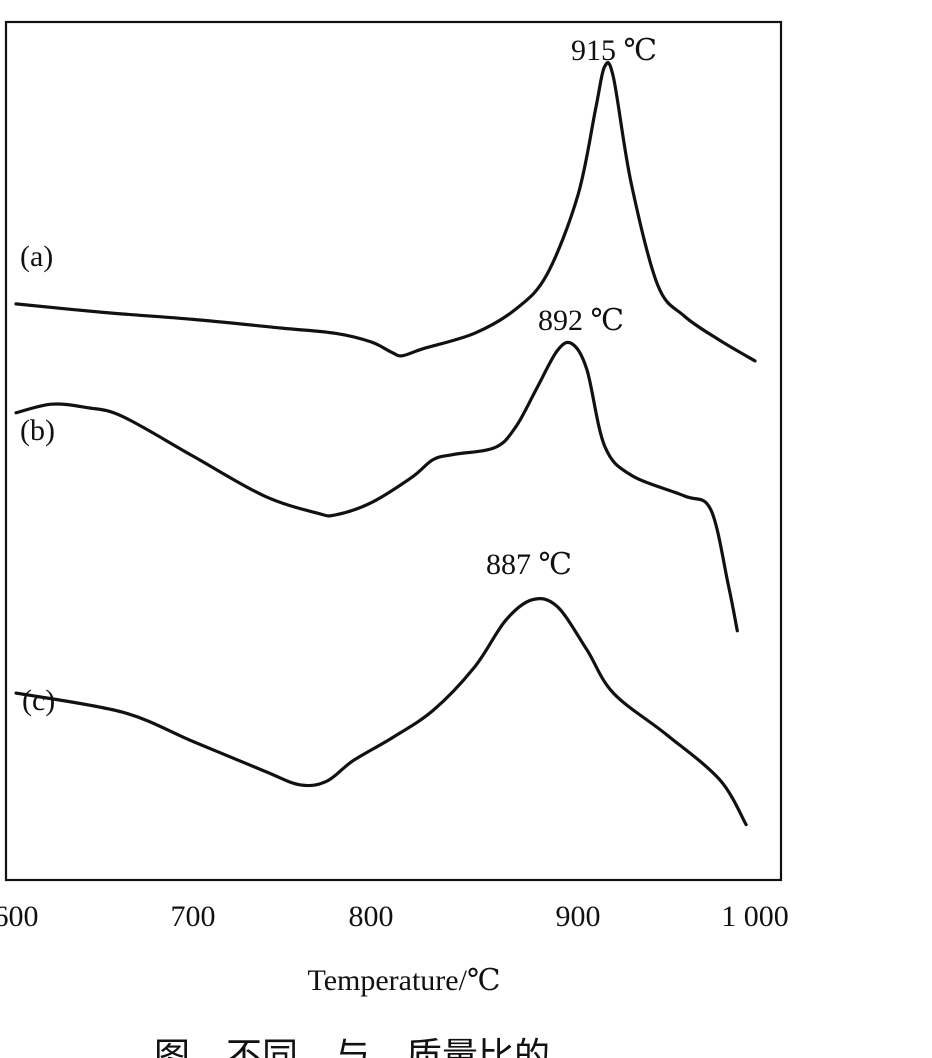 The width and height of the screenshot is (932, 1058). I want to click on peak-label-a: 915 ℃, so click(614, 50).